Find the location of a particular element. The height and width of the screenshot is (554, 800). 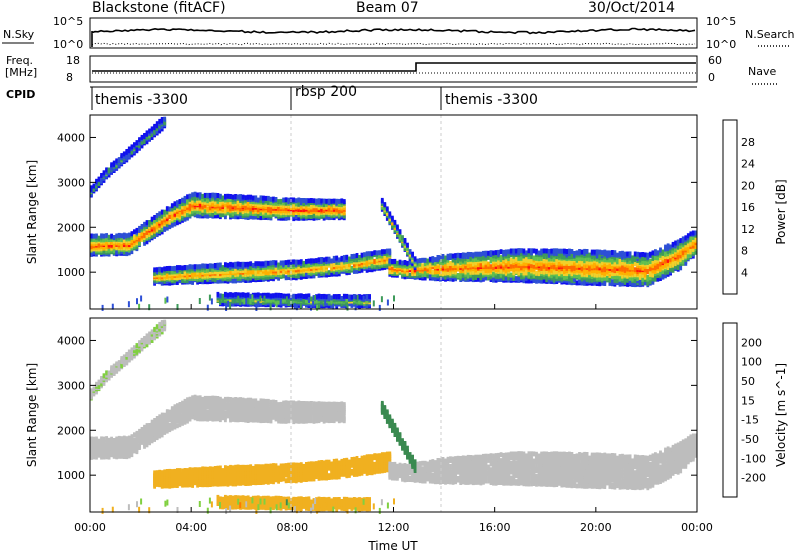

power-y-tick-label: 1000 is located at coordinates (71, 272).